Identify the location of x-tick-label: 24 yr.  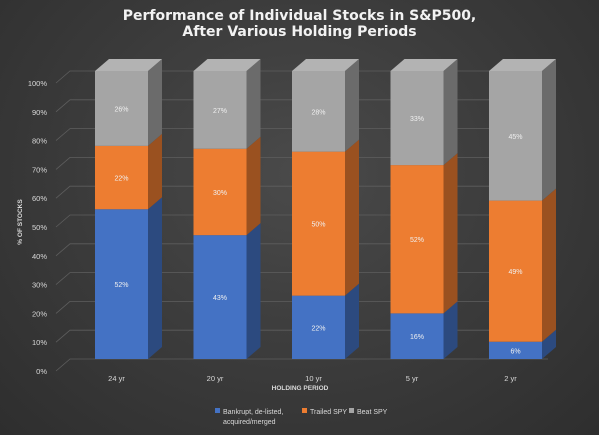
(116, 378).